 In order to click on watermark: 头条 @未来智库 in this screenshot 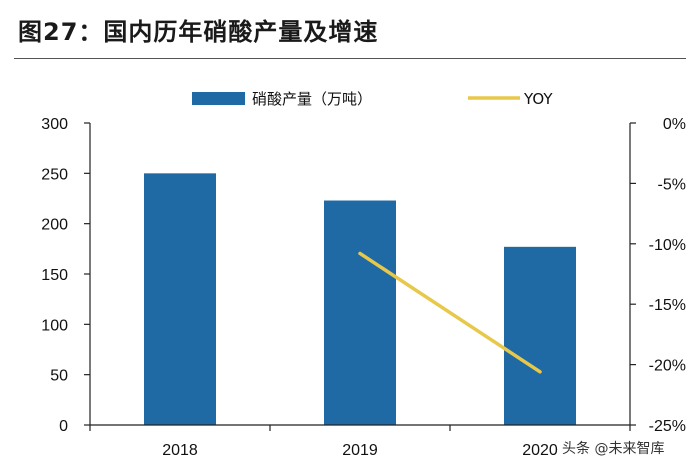, I will do `click(613, 448)`.